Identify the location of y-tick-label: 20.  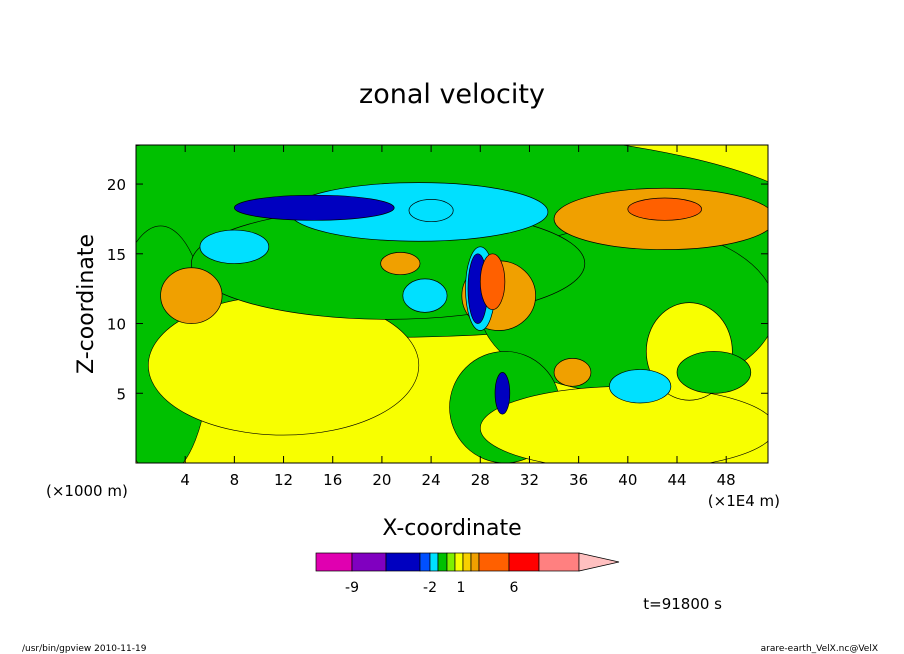
(116, 185).